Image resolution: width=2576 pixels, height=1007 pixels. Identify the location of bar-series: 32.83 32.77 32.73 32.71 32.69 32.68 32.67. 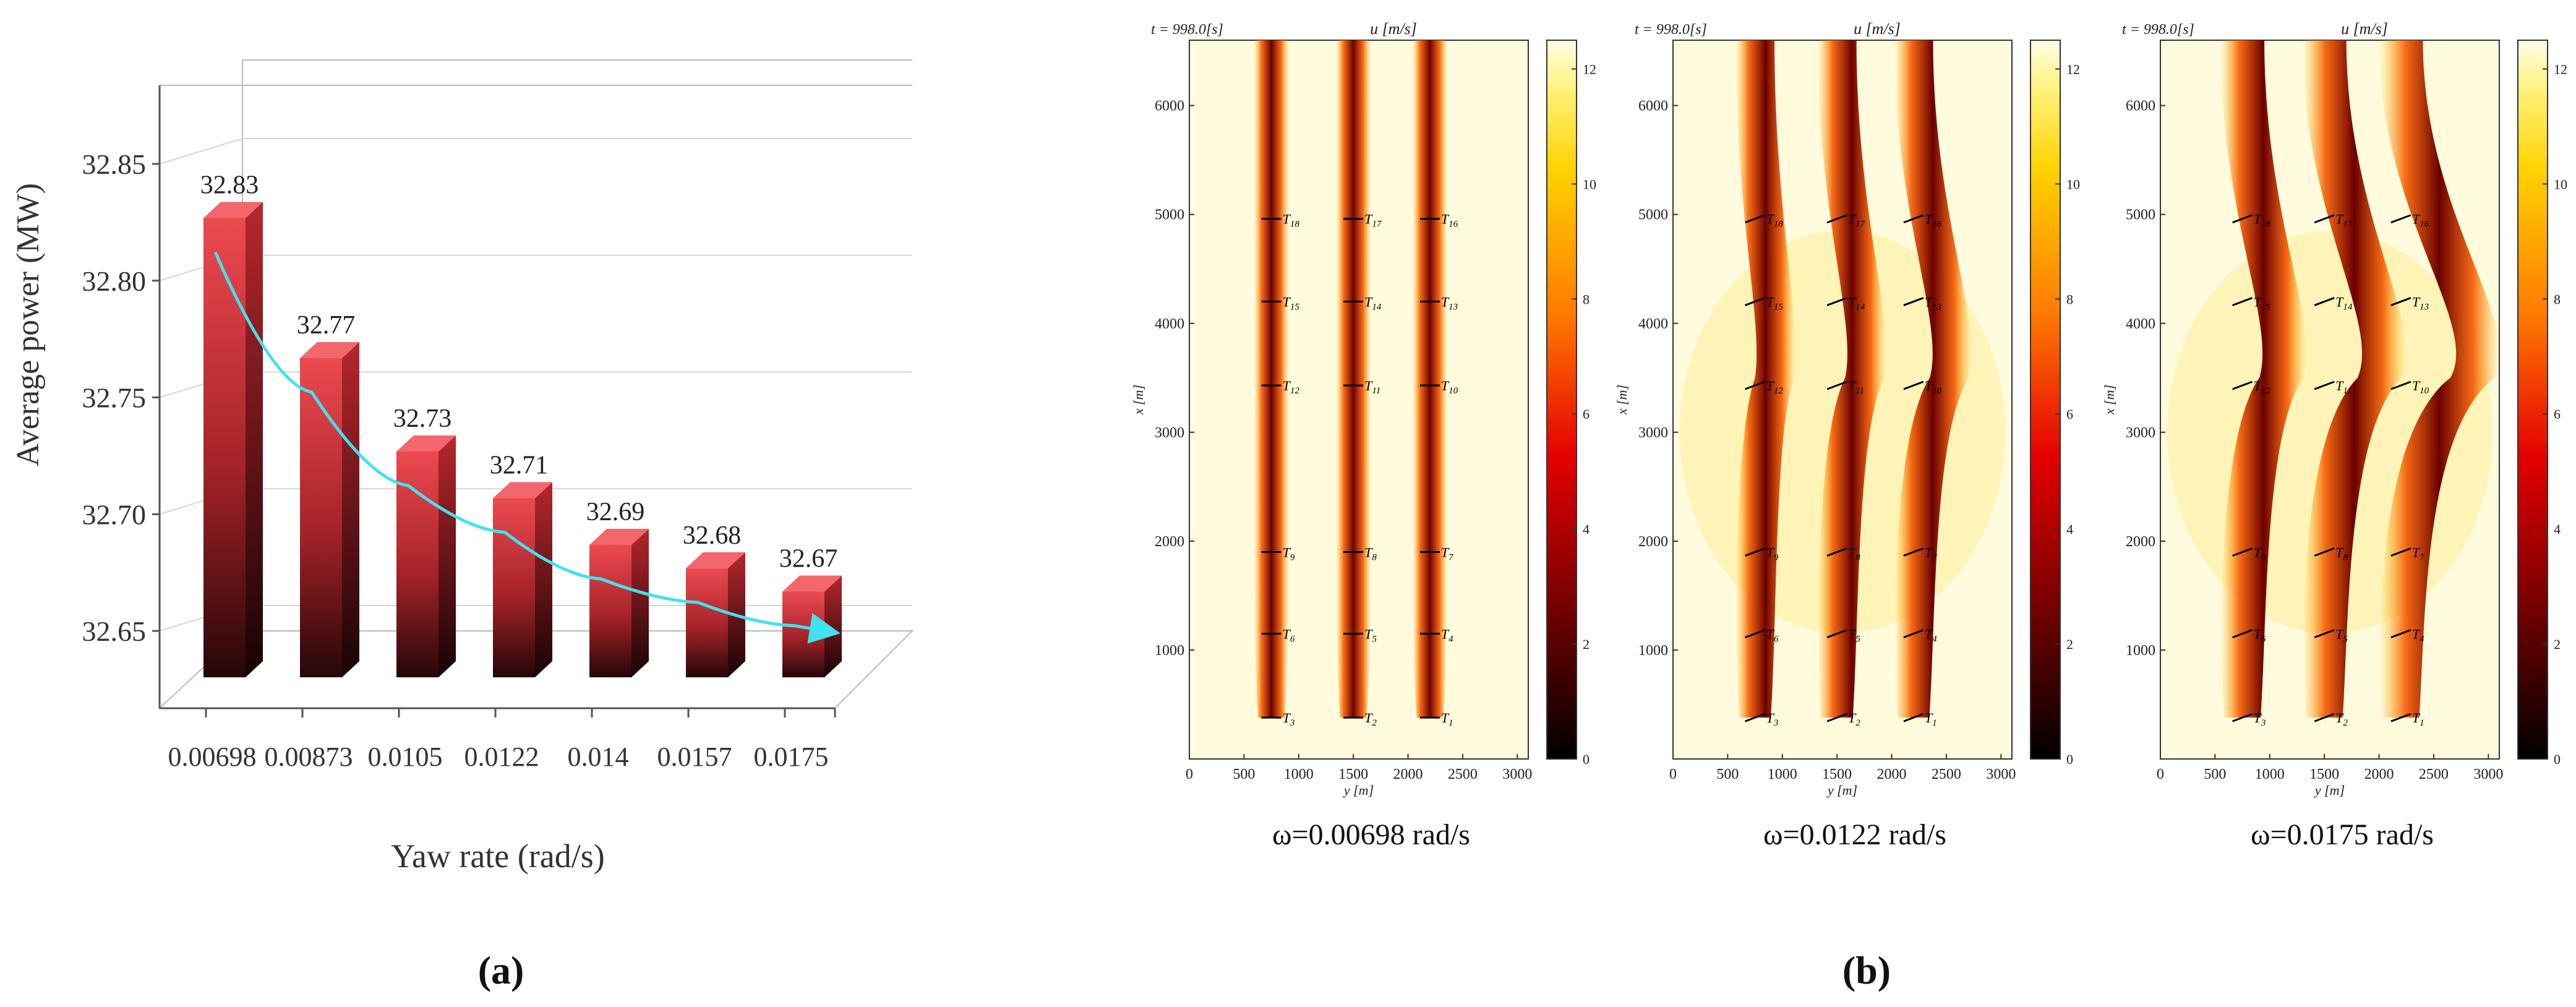
(521, 424).